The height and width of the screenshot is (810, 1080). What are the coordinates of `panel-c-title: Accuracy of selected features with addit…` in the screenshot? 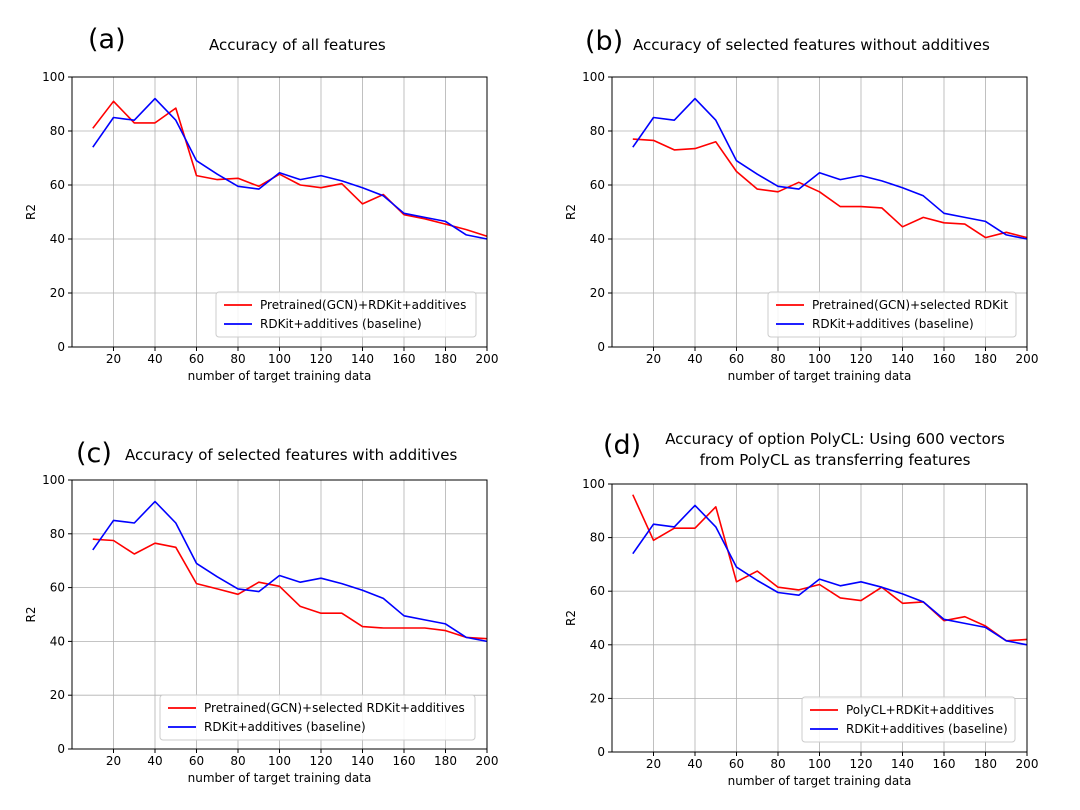 It's located at (291, 455).